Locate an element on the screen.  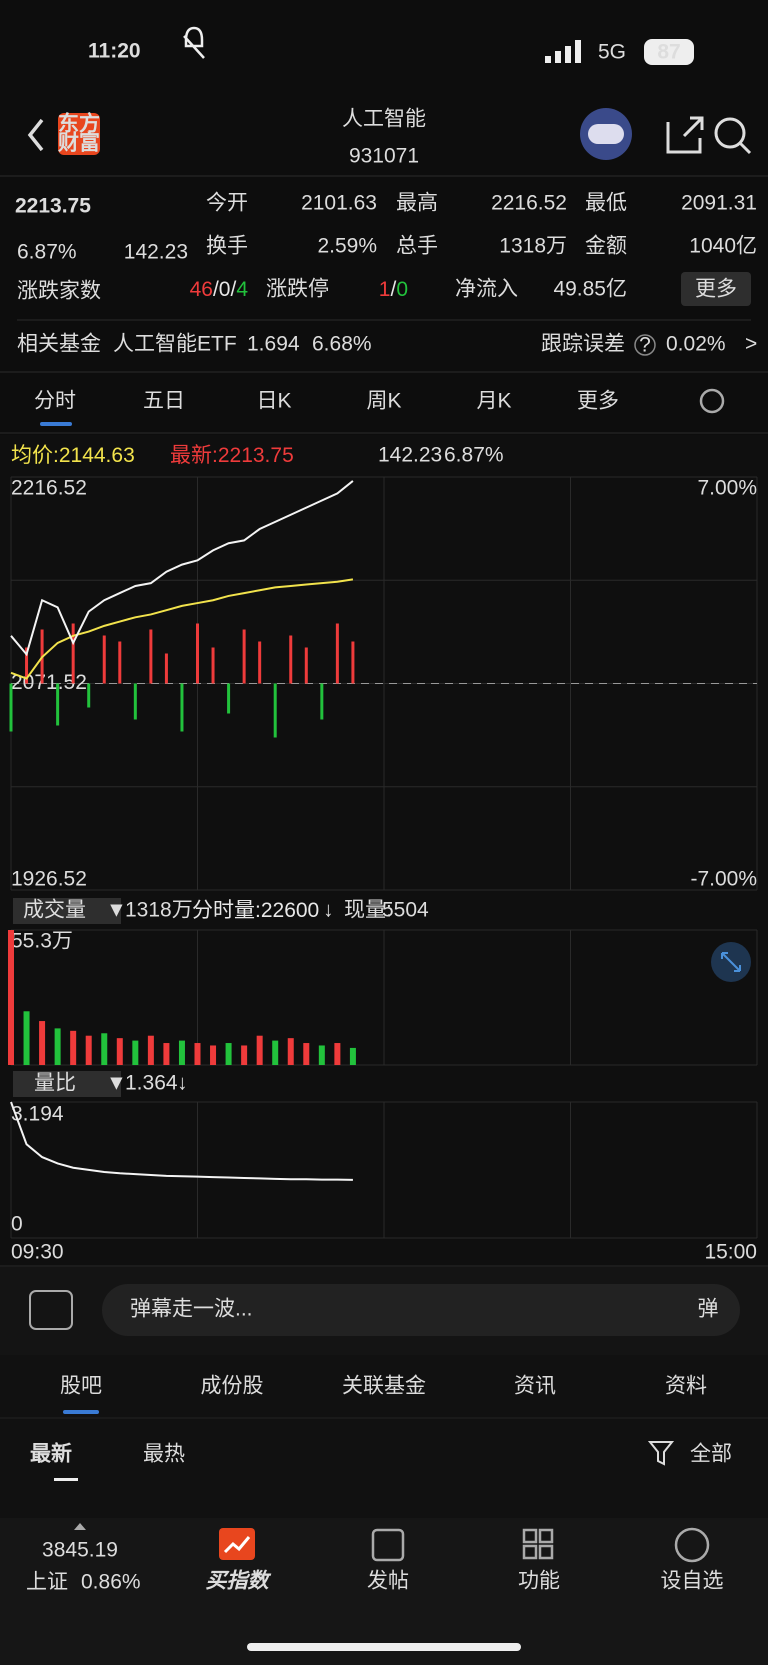
more-text: 更多 is located at coordinates (716, 289).